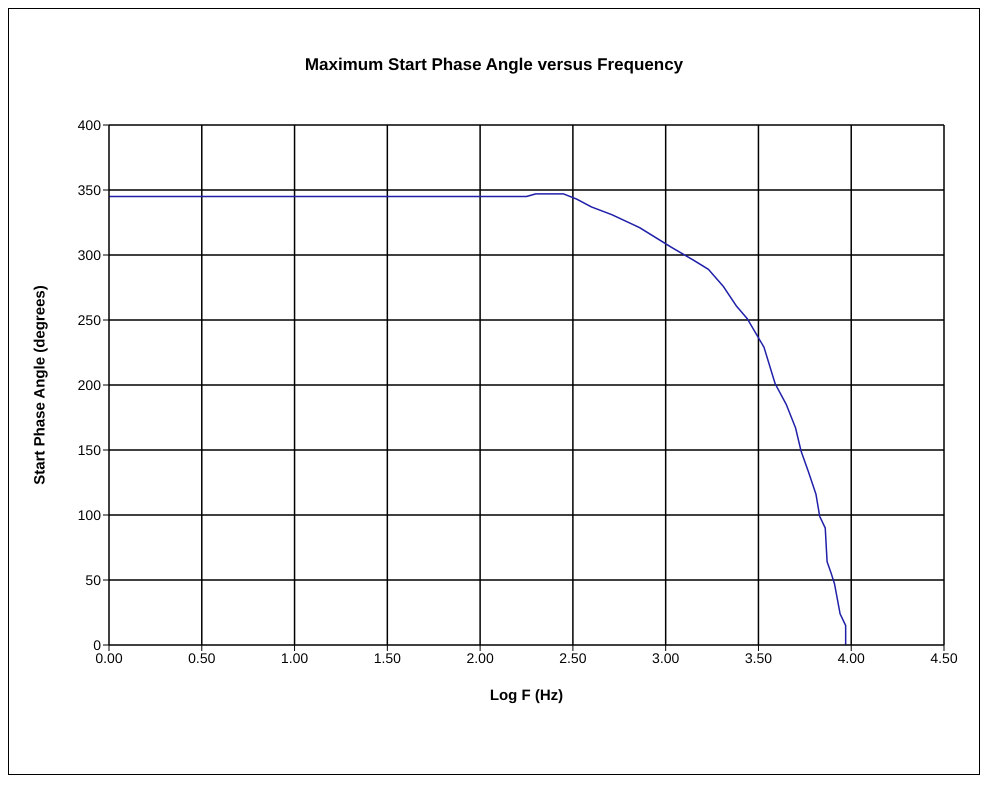 The height and width of the screenshot is (785, 988). Describe the element at coordinates (90, 190) in the screenshot. I see `y-tick-label: 350` at that location.